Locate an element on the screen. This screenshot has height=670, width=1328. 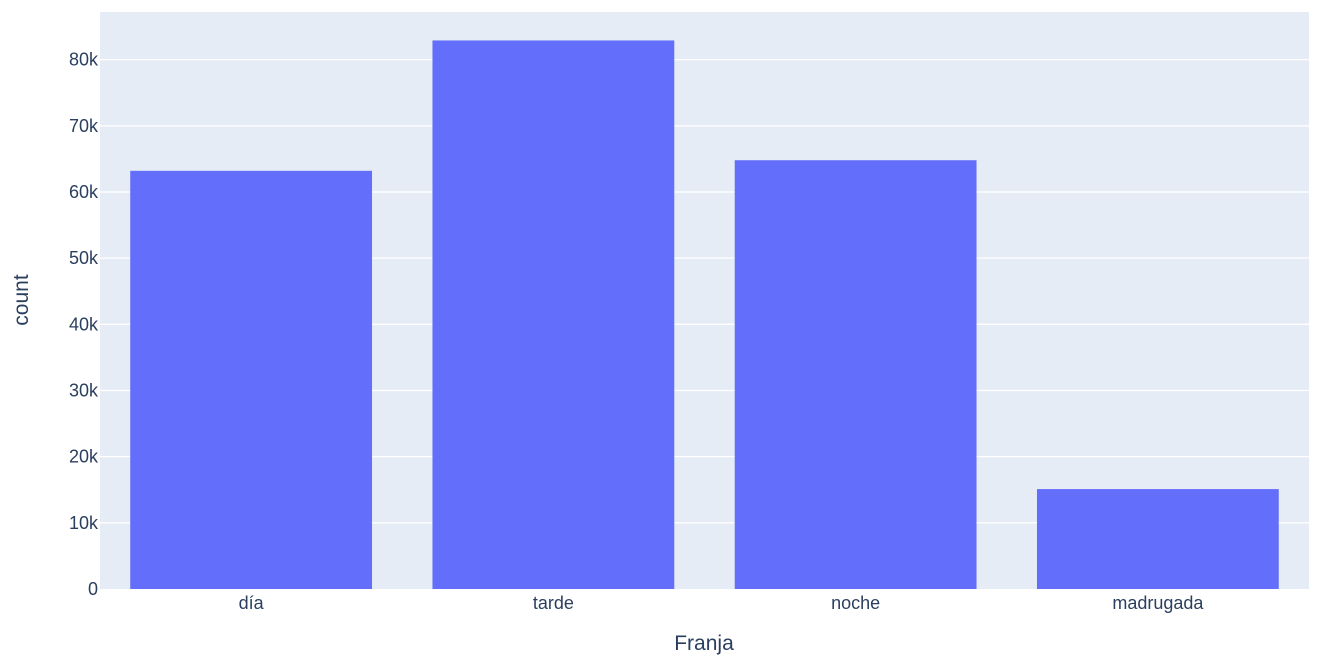
y-axis-ticks: 0 10k 20k 30k 40k 50k 60k 70k 80k is located at coordinates (84, 324).